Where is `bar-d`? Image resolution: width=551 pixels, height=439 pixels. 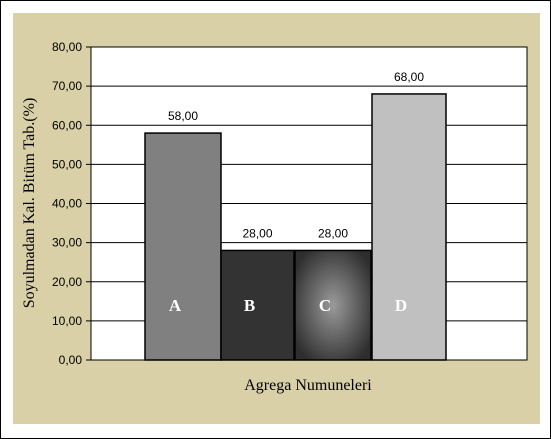
bar-d is located at coordinates (409, 227).